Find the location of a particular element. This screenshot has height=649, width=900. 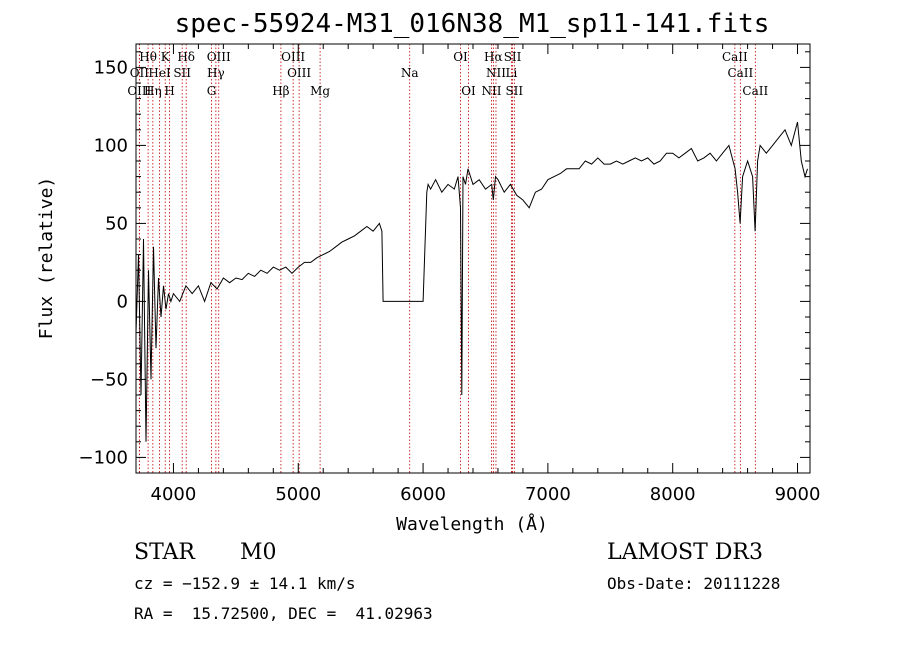

survey-name: LAMOST DR3 is located at coordinates (685, 552).